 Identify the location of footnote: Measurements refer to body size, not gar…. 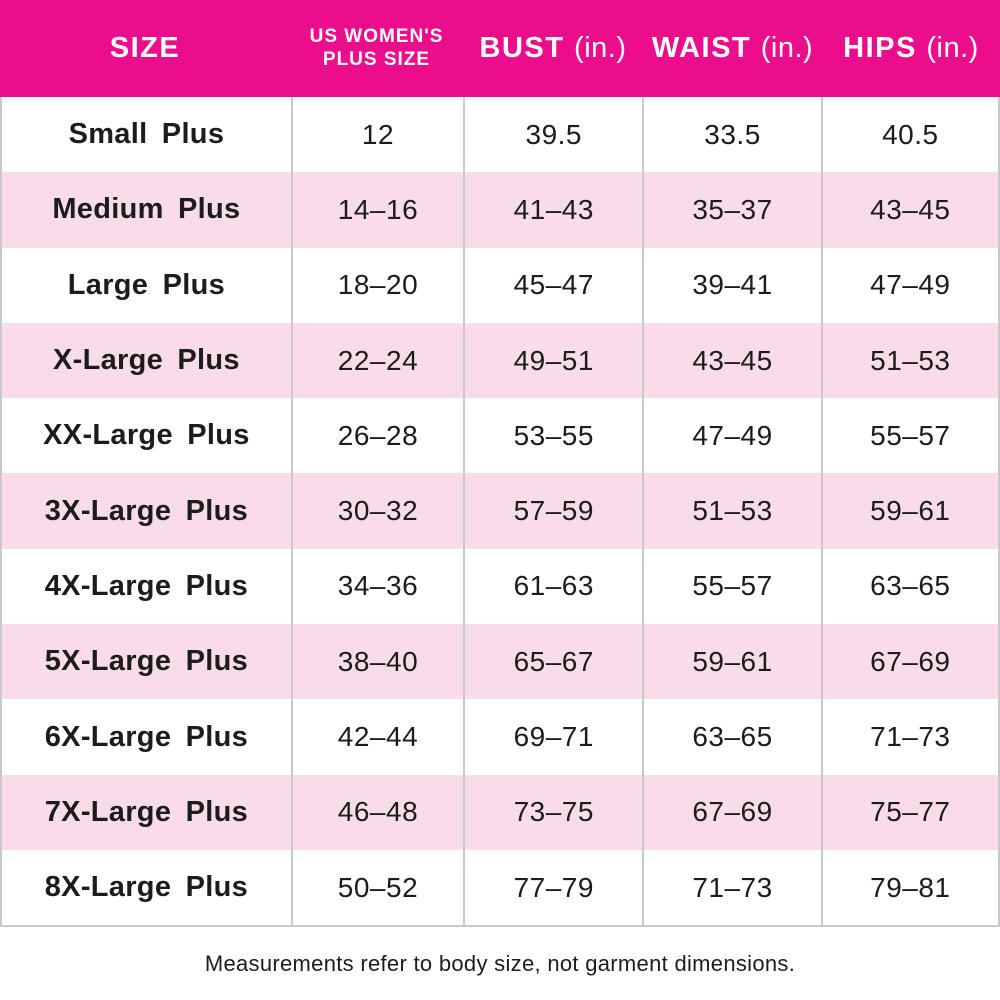
(500, 963).